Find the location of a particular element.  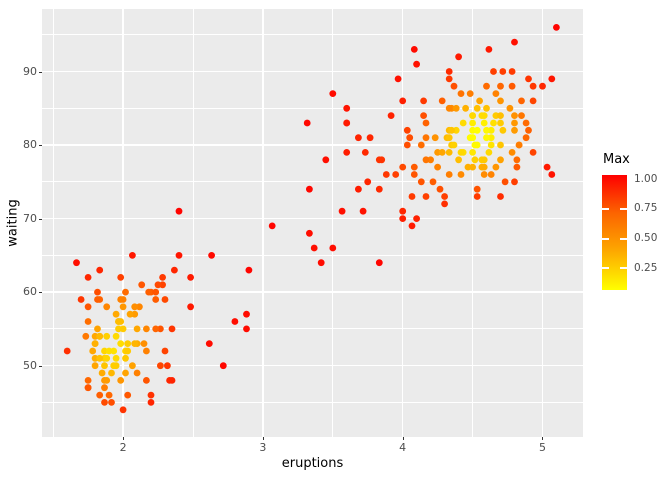

x-tick-label: 4 is located at coordinates (403, 447).